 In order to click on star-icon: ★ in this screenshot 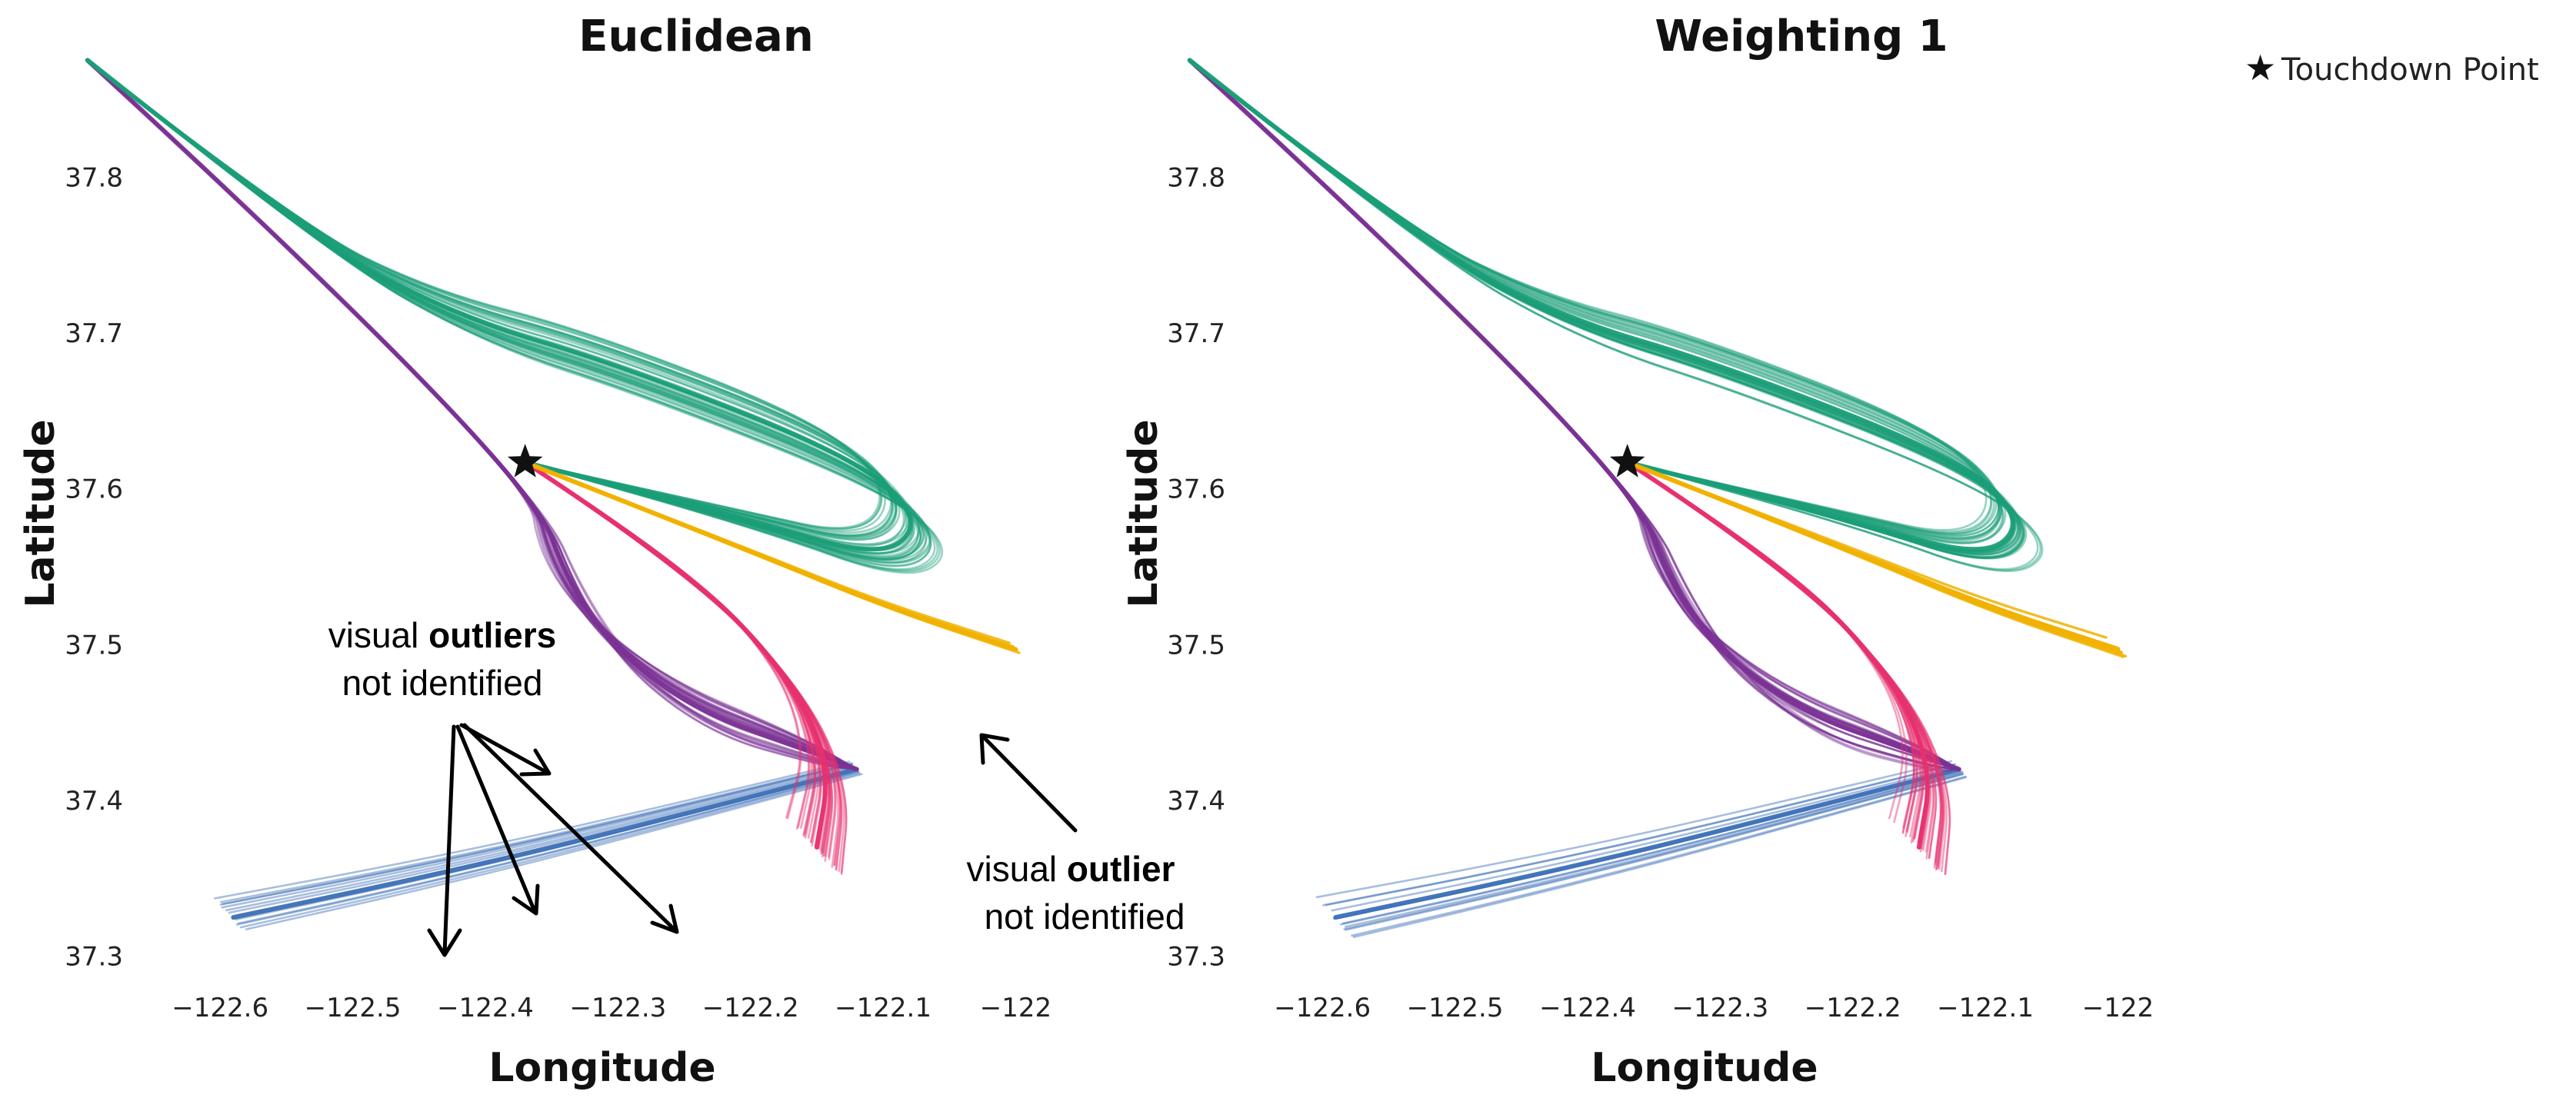, I will do `click(2260, 67)`.